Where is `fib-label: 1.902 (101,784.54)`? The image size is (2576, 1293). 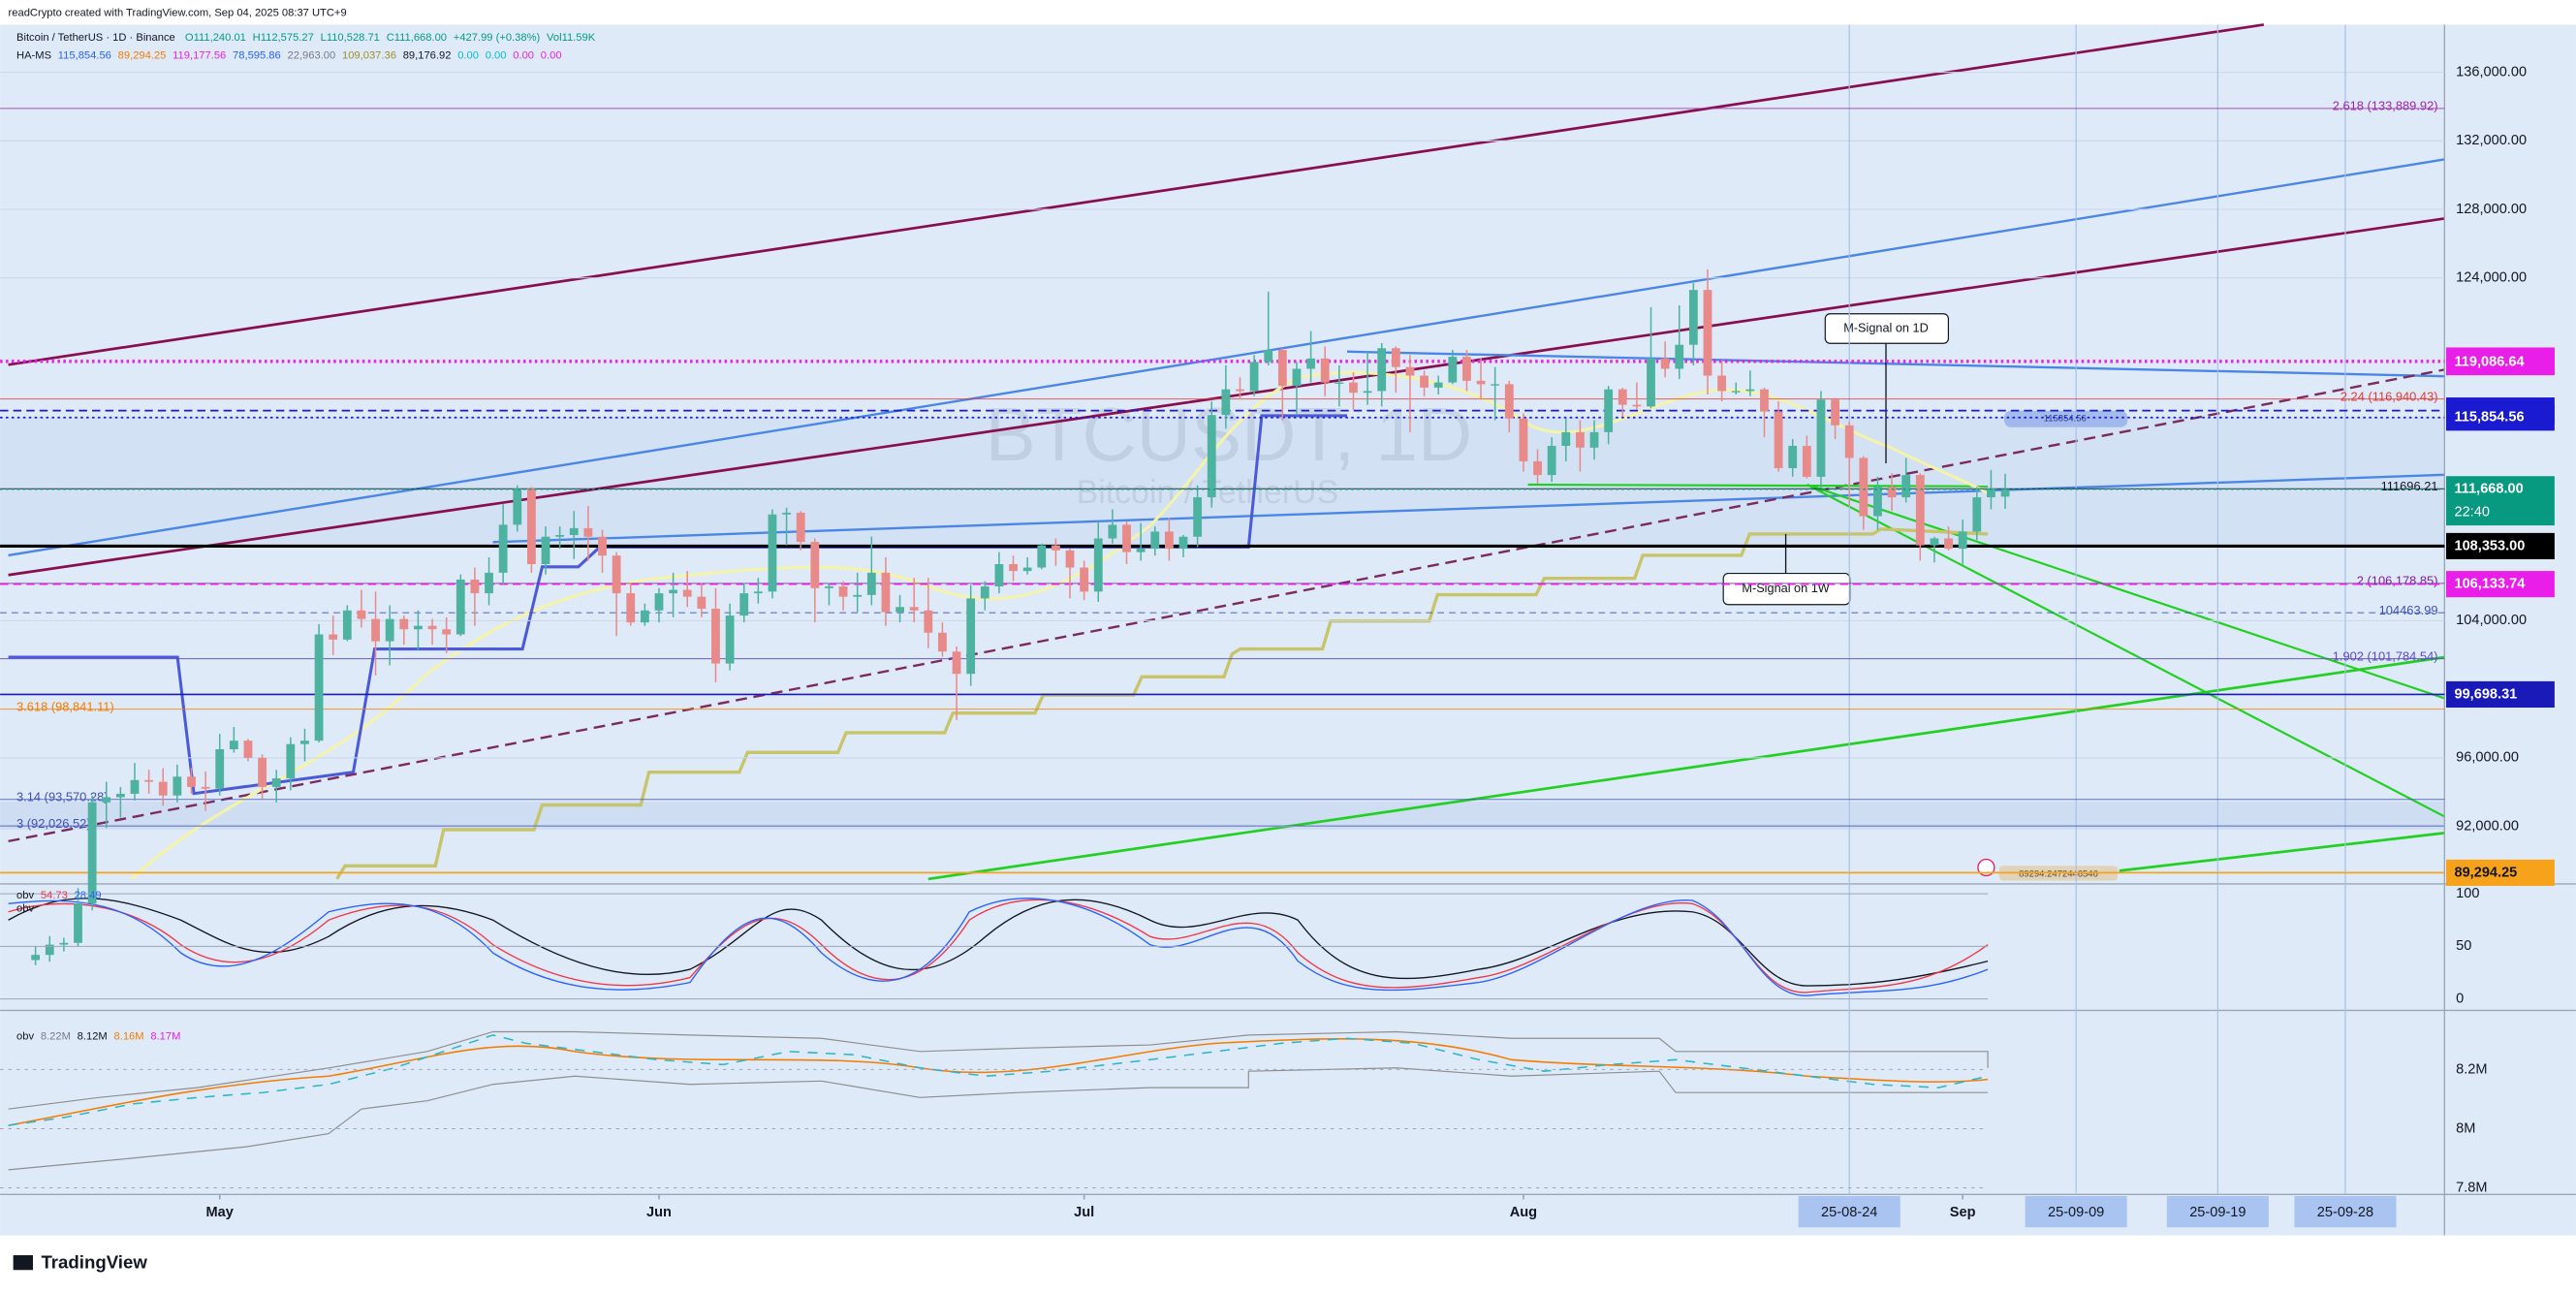 fib-label: 1.902 (101,784.54) is located at coordinates (2385, 655).